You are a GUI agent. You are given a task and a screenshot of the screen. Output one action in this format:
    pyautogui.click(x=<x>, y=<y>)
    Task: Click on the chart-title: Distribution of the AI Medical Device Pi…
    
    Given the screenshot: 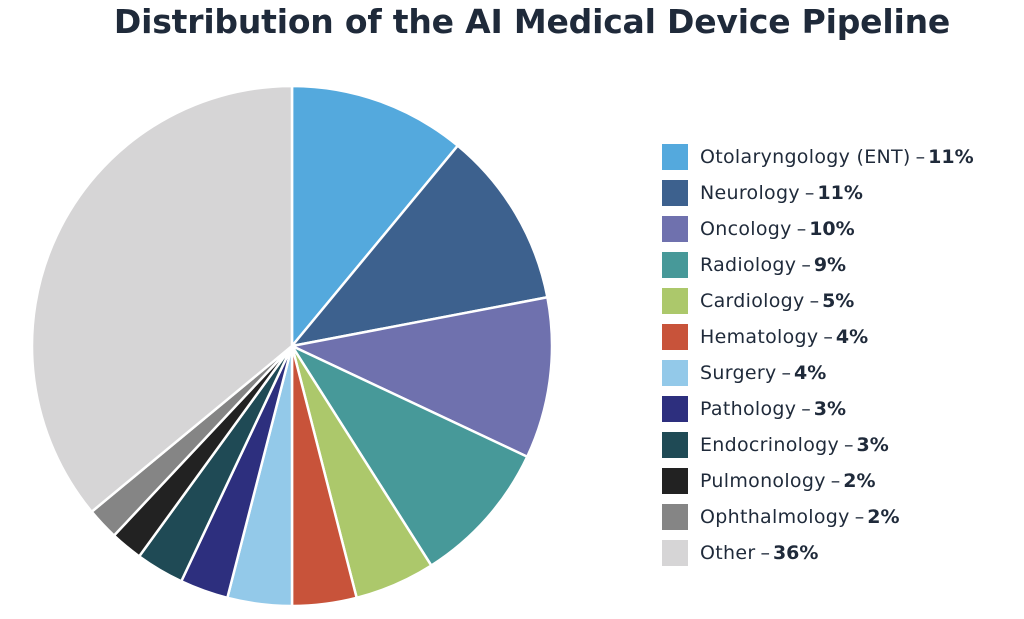 What is the action you would take?
    pyautogui.click(x=532, y=21)
    